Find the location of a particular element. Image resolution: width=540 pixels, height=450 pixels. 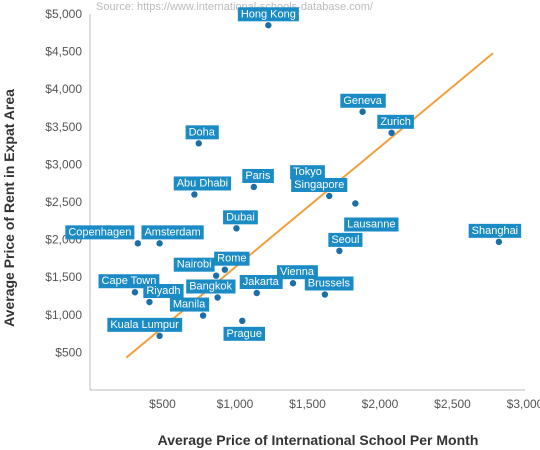

point-label: Rome is located at coordinates (232, 258).